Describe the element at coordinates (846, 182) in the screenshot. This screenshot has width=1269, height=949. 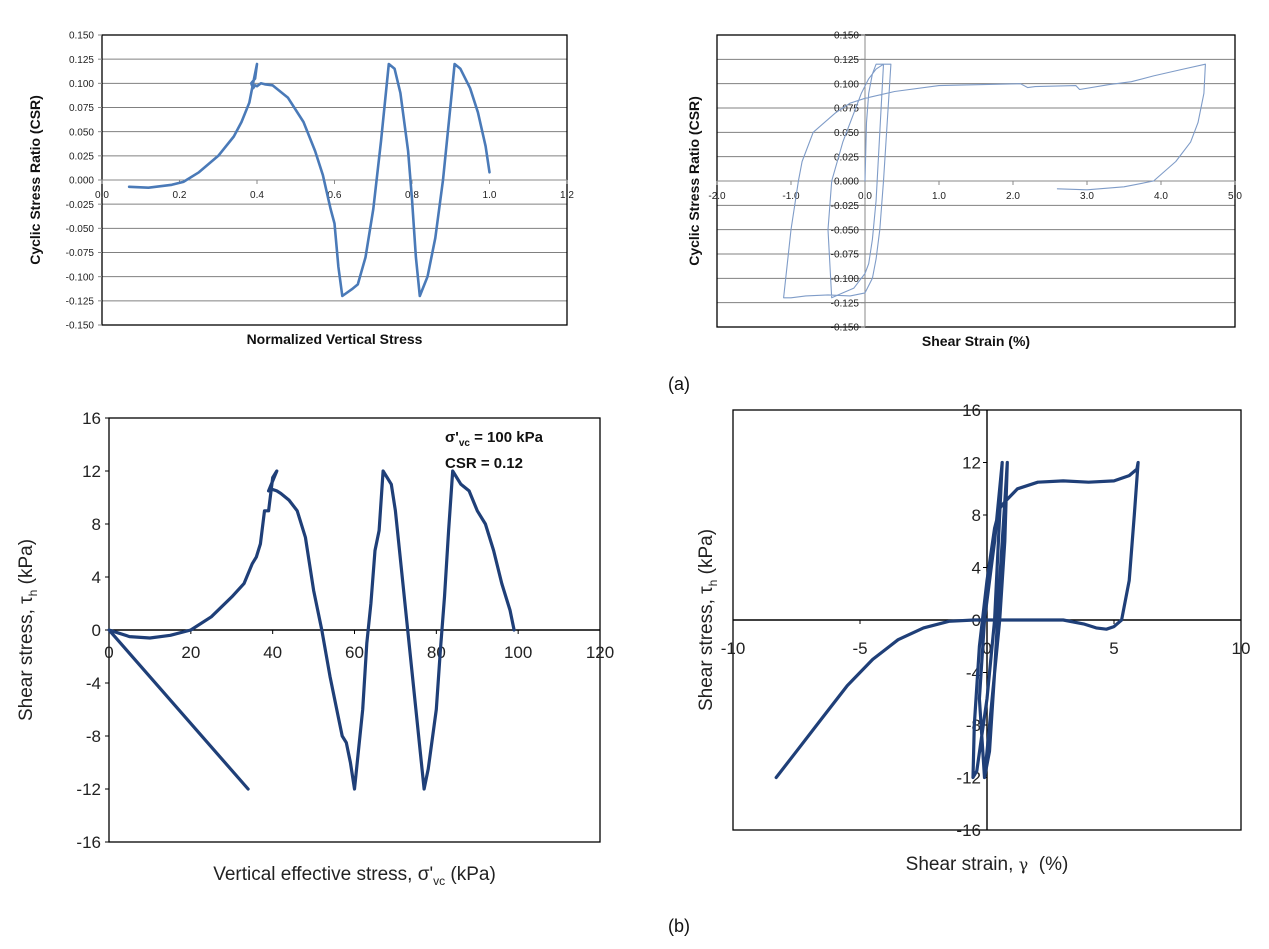
I see `y-tick-label: 0.000` at that location.